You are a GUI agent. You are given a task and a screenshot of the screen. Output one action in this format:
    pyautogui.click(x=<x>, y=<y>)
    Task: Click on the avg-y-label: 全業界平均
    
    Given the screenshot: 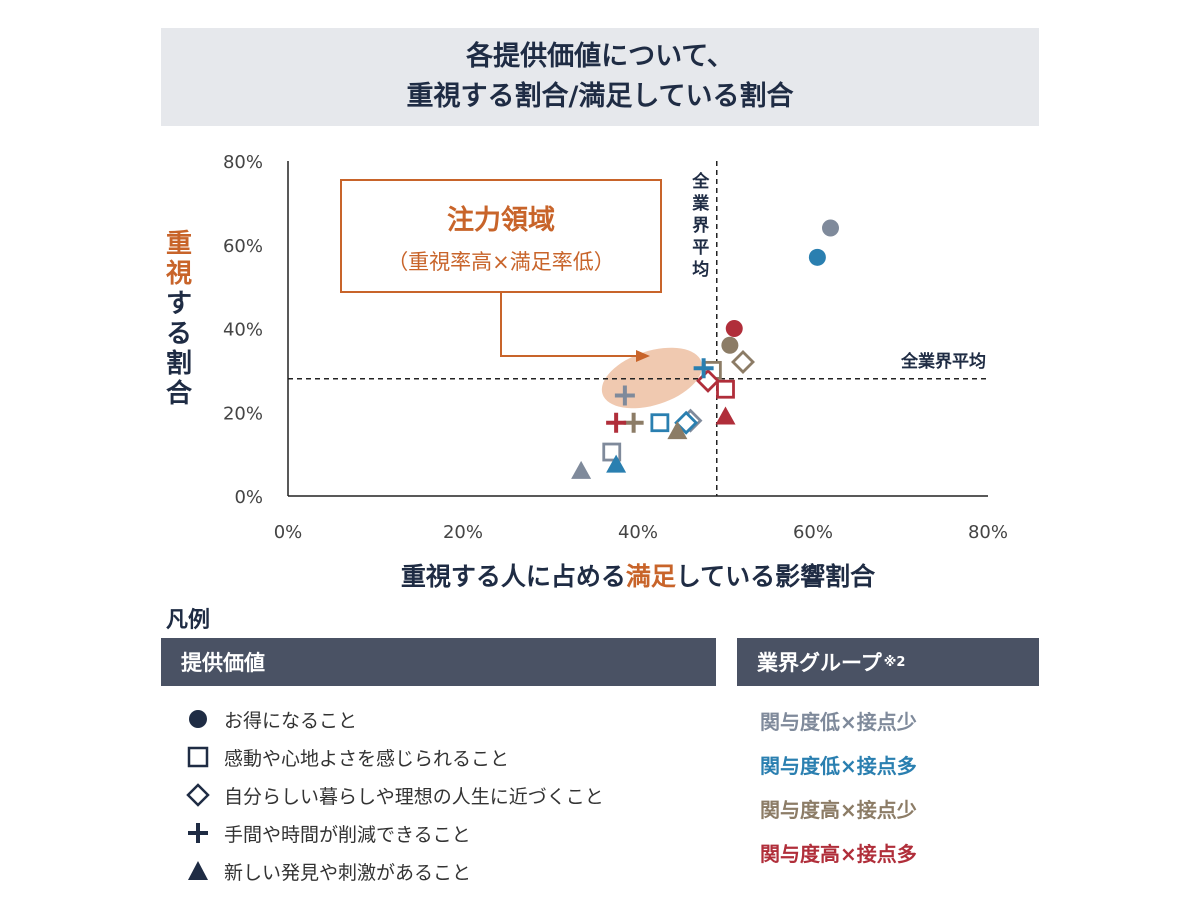 What is the action you would take?
    pyautogui.click(x=943, y=361)
    